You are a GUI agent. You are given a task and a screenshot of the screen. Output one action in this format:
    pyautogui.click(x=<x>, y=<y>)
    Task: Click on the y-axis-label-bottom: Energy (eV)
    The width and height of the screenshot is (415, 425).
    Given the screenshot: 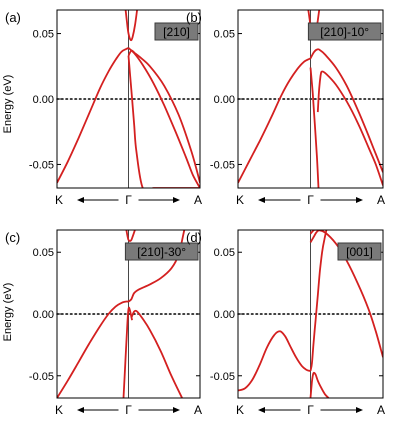 What is the action you would take?
    pyautogui.click(x=8, y=312)
    